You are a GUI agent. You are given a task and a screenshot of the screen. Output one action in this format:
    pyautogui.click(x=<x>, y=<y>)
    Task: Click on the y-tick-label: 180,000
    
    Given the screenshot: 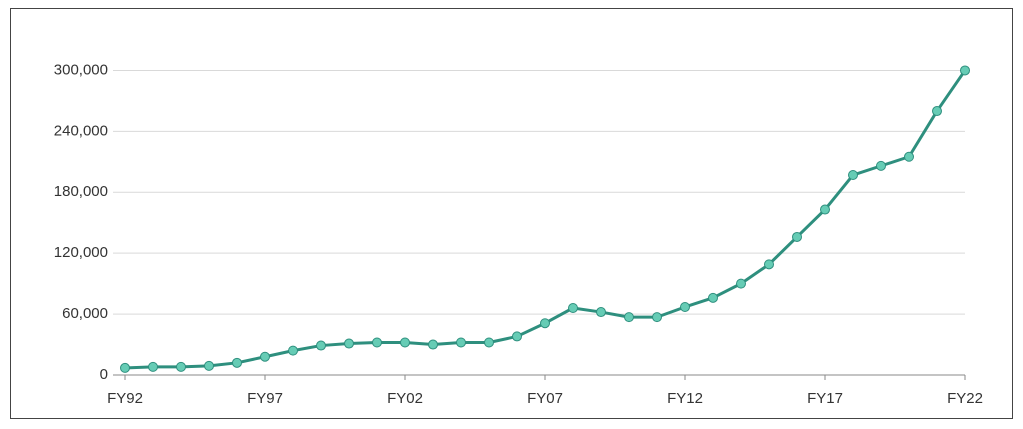 What is the action you would take?
    pyautogui.click(x=81, y=191)
    